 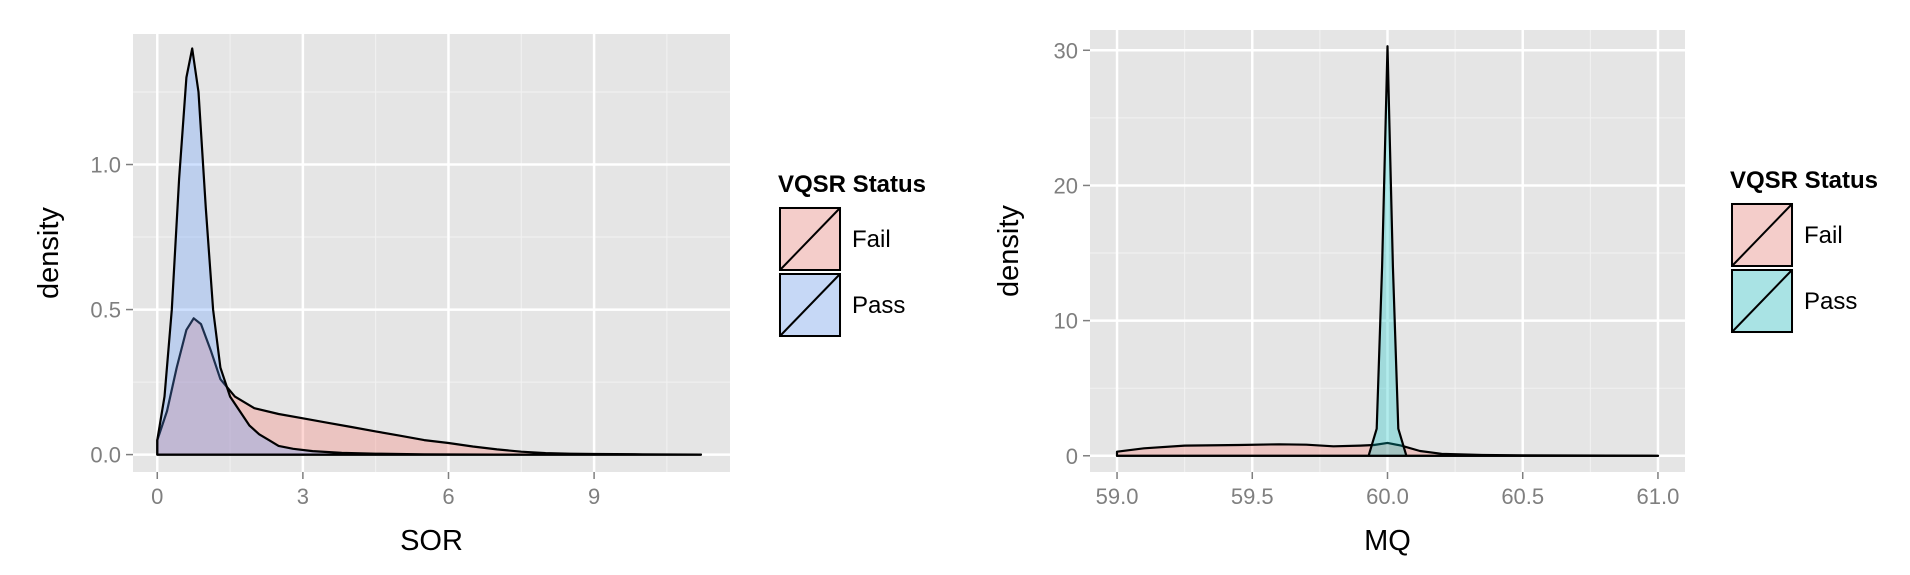 What do you see at coordinates (1072, 456) in the screenshot?
I see `y-tick-label: 0` at bounding box center [1072, 456].